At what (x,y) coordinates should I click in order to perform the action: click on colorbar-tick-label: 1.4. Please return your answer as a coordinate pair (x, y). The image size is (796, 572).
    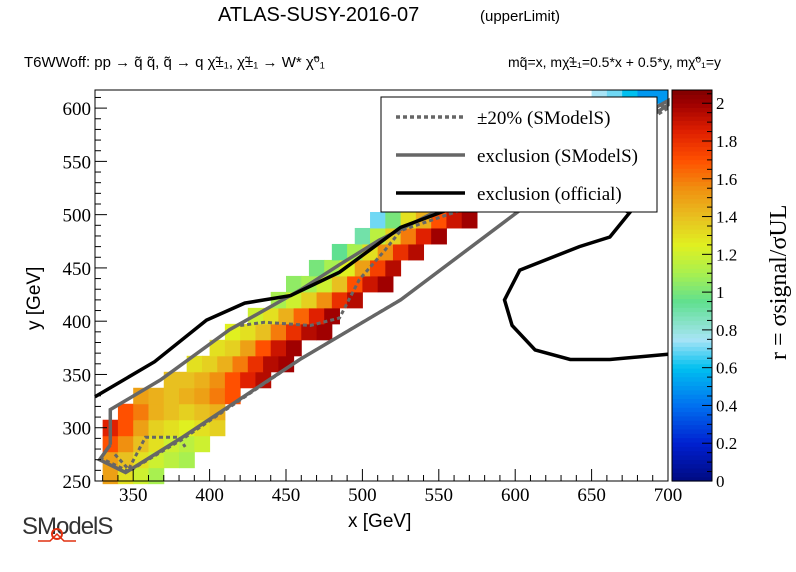
    Looking at the image, I should click on (727, 217).